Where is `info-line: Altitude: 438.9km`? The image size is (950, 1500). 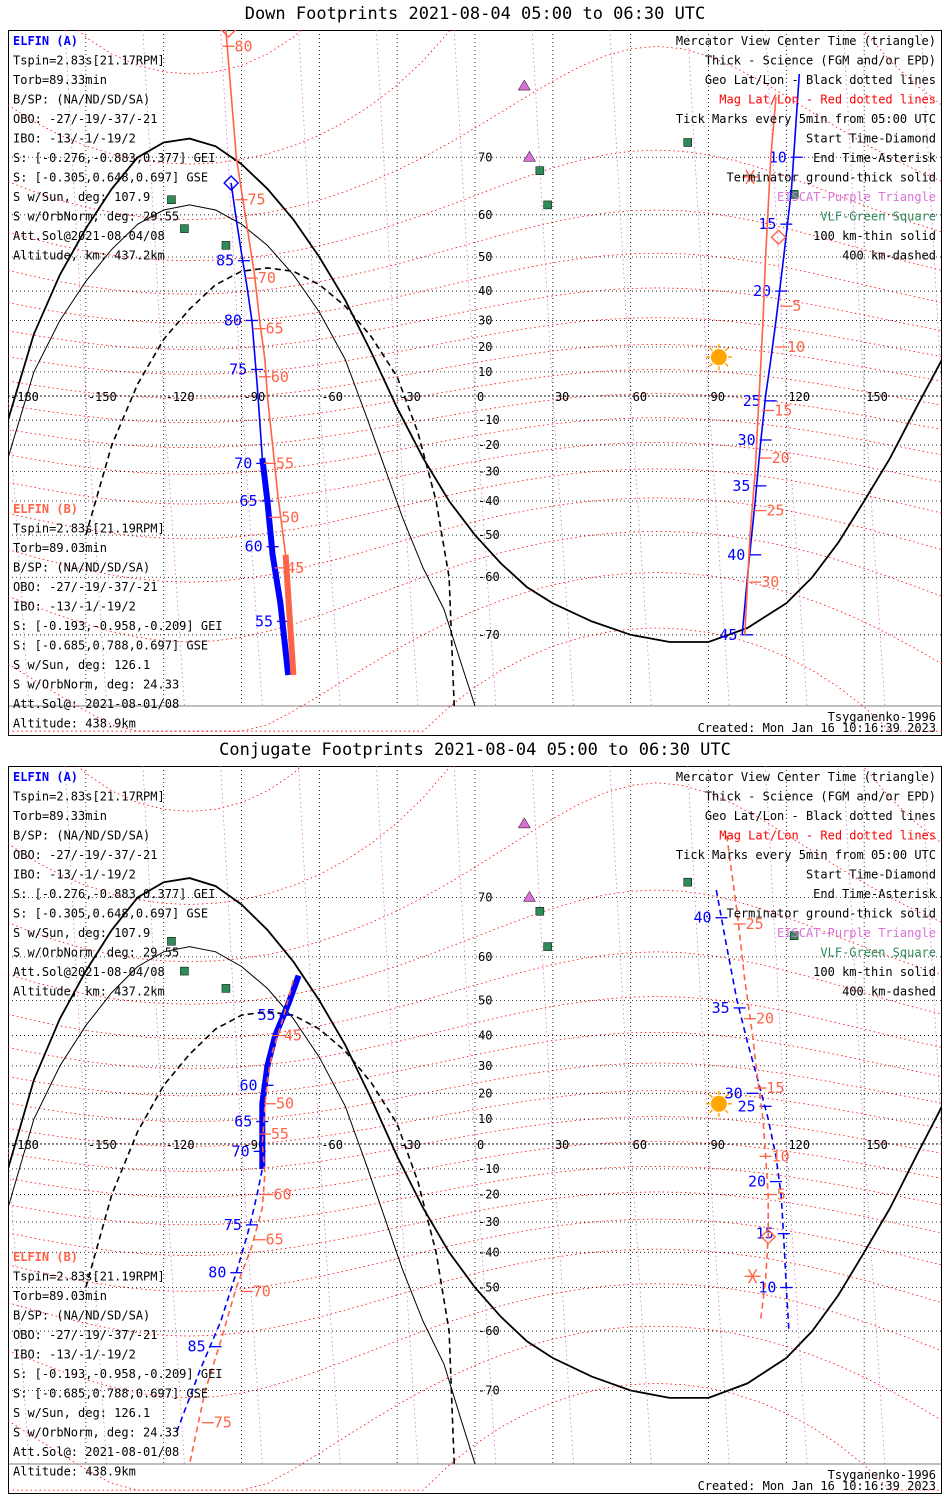 info-line: Altitude: 438.9km is located at coordinates (74, 1472).